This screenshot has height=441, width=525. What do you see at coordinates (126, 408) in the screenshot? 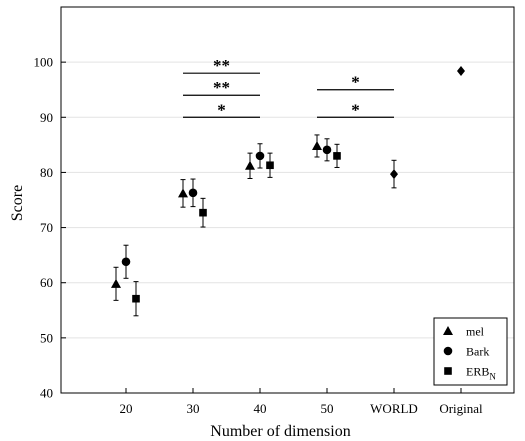
I see `x-tick-label: 20` at bounding box center [126, 408].